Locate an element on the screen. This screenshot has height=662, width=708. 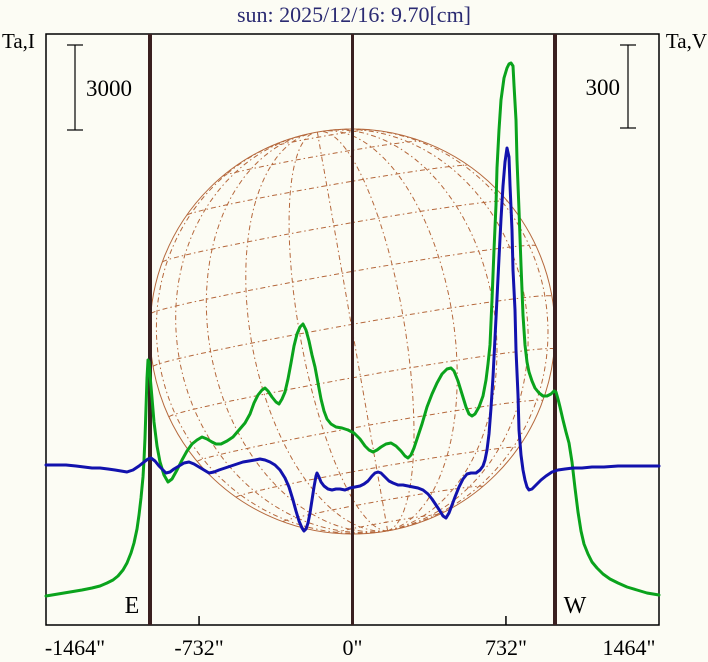
figure-title: sun: 2025/12/16: 9.70[cm] is located at coordinates (354, 14).